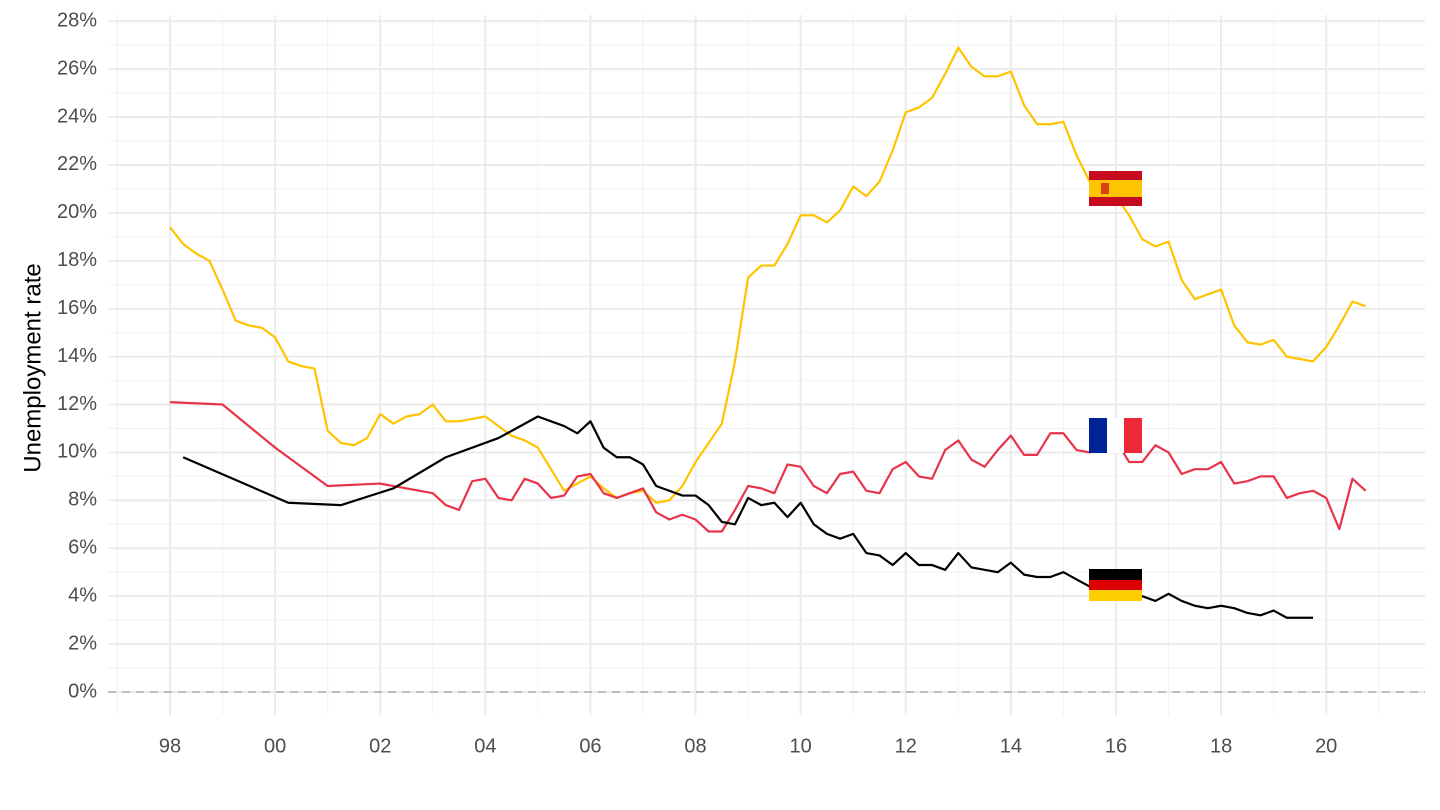  Describe the element at coordinates (77, 452) in the screenshot. I see `y-tick-label: 10%` at that location.